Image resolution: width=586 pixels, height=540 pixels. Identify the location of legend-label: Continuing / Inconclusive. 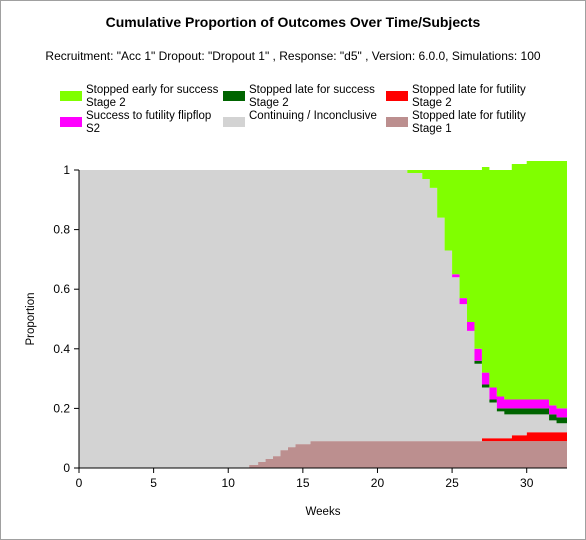
(319, 116).